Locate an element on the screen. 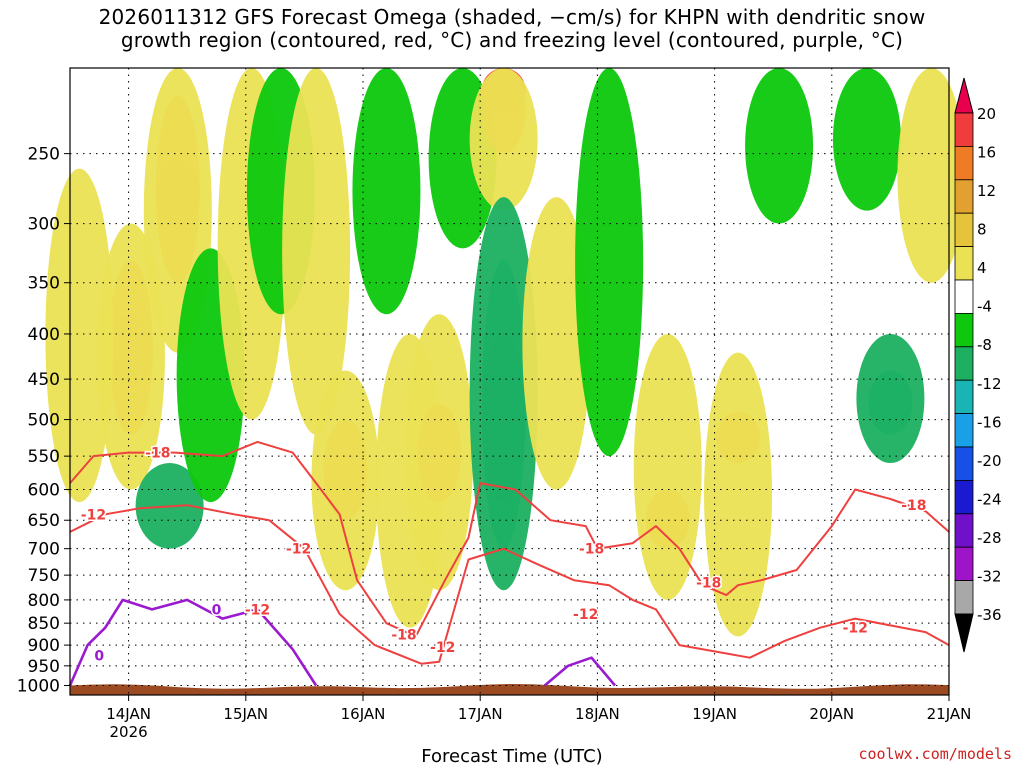  y-tick-label: 900 is located at coordinates (44, 646).